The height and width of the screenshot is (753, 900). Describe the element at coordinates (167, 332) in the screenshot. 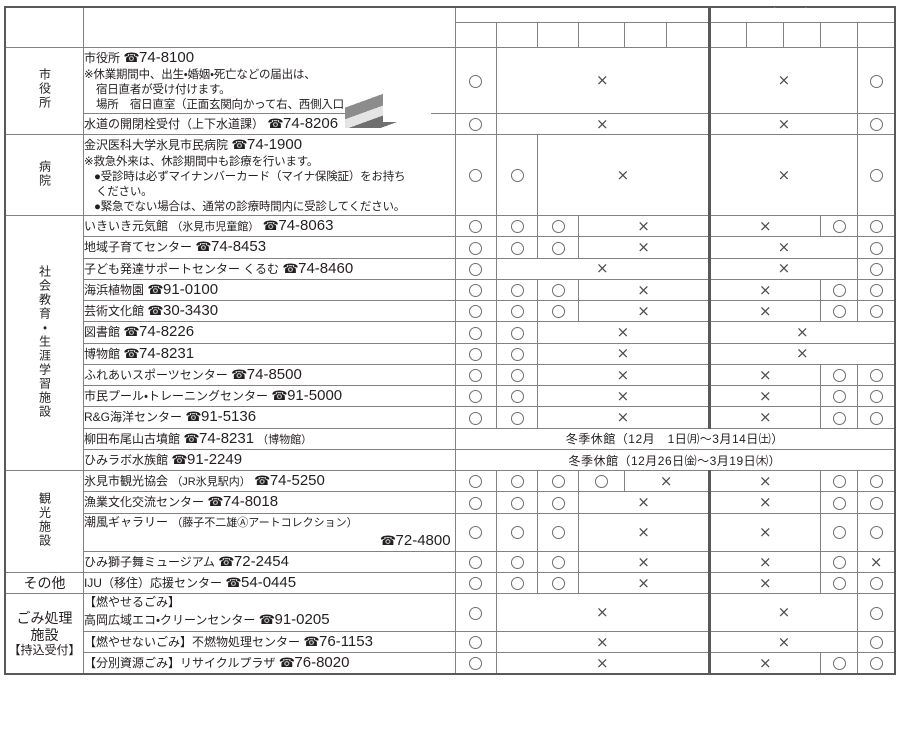

I see `facility-phone: 74-8226` at that location.